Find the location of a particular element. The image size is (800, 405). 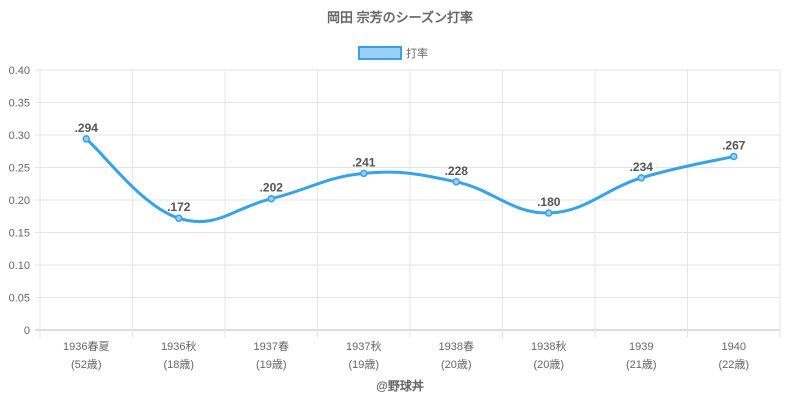

legend-item: 打率 is located at coordinates (393, 53).